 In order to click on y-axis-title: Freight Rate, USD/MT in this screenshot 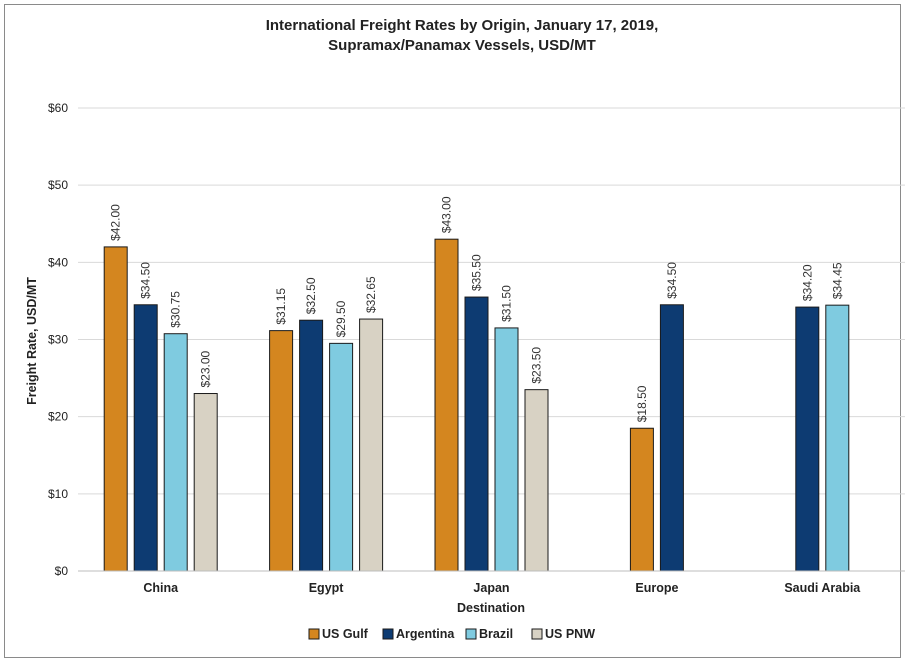, I will do `click(32, 341)`.